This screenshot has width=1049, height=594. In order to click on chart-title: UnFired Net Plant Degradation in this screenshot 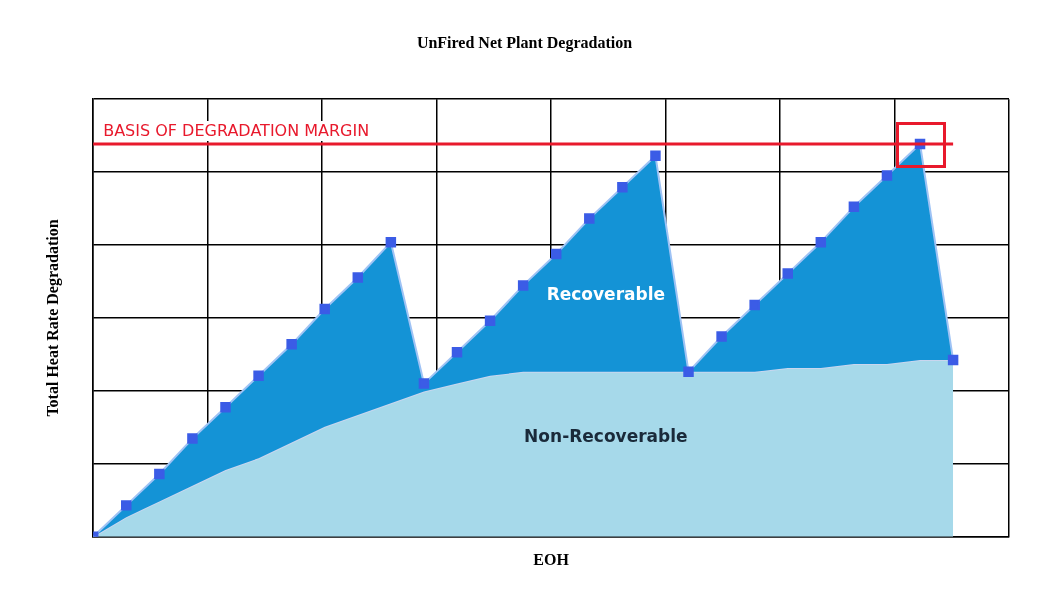, I will do `click(524, 42)`.